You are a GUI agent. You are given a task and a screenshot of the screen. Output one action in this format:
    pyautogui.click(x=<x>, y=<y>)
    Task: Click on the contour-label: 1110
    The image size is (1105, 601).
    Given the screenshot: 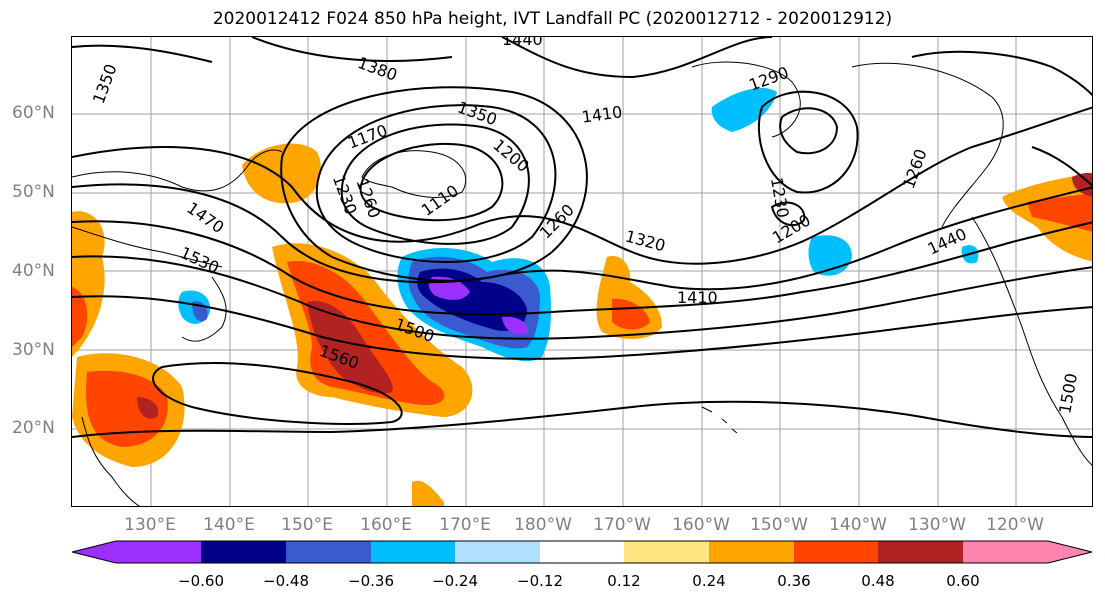 What is the action you would take?
    pyautogui.click(x=440, y=200)
    